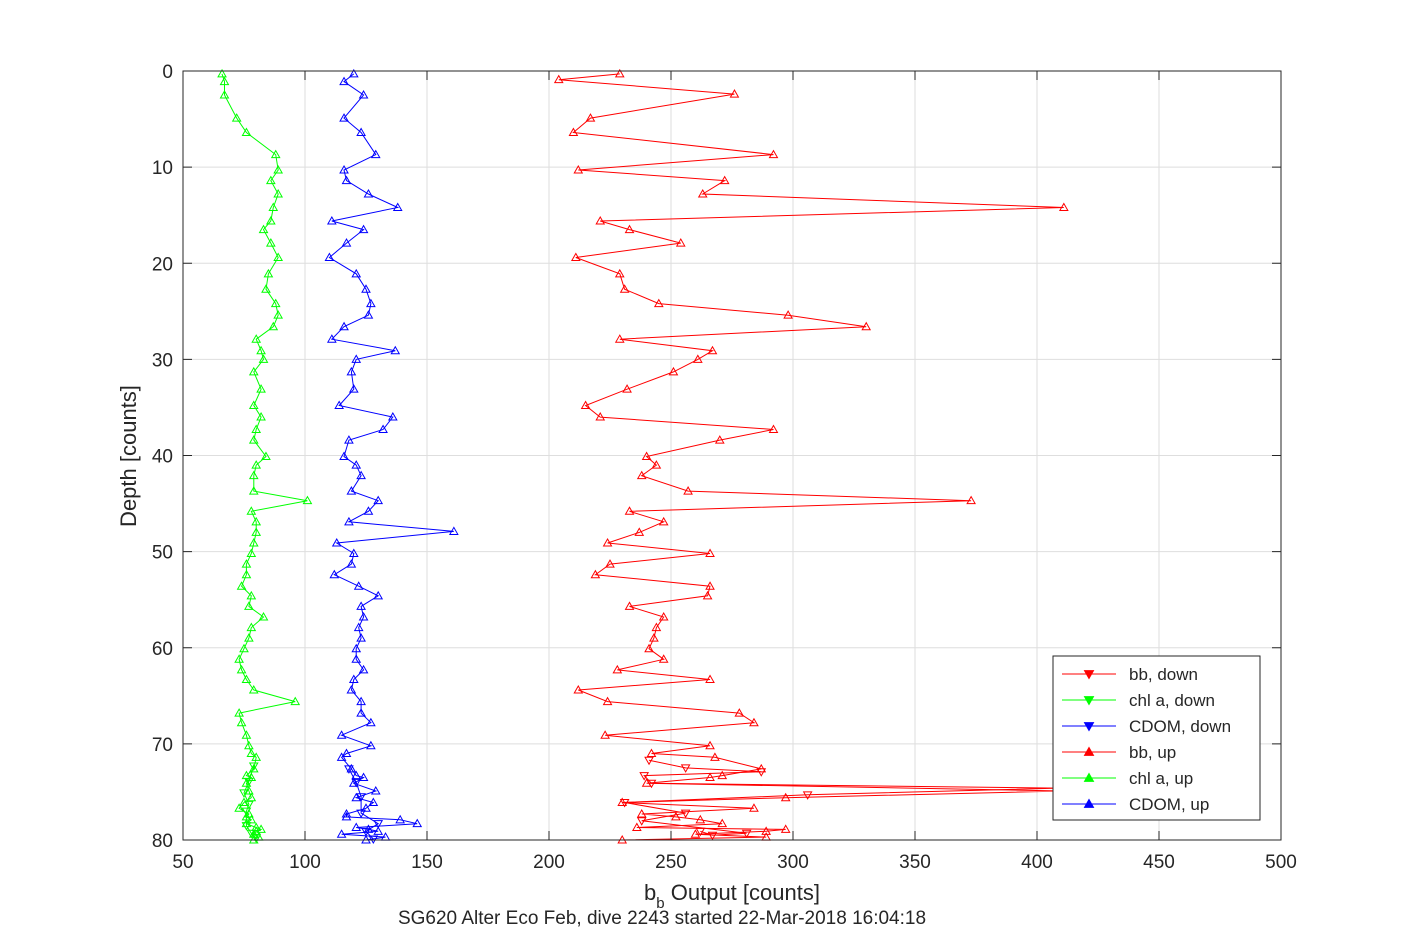  I want to click on y-tick-label: 50, so click(162, 553).